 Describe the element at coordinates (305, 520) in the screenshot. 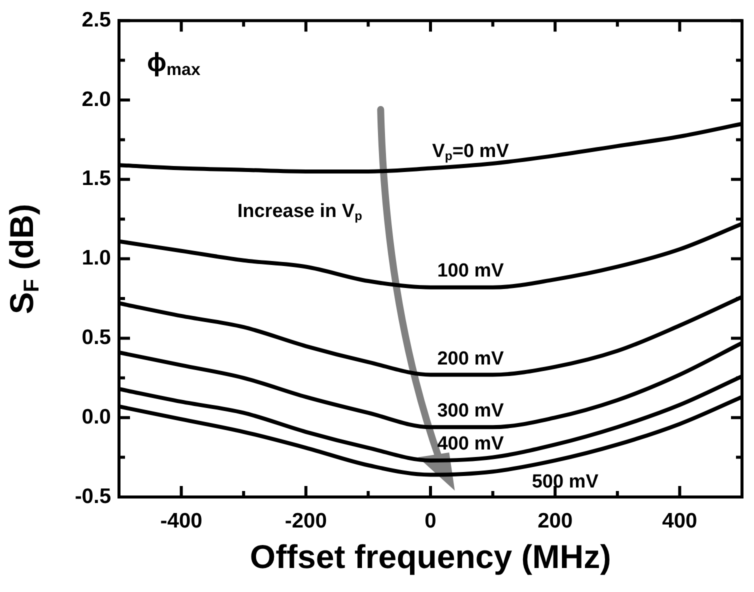

I see `x-tick-label: -200` at that location.